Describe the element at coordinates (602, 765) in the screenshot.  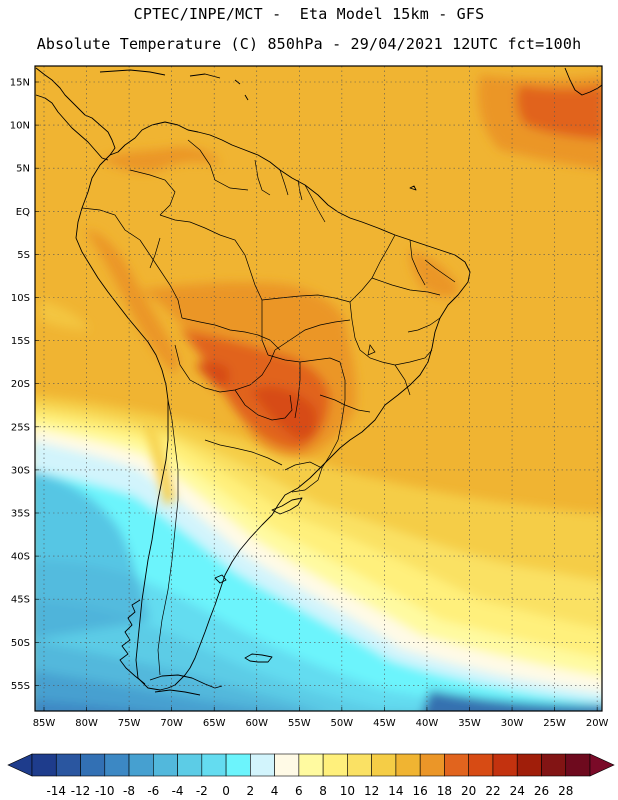
I see `colorbar-max-arrow` at that location.